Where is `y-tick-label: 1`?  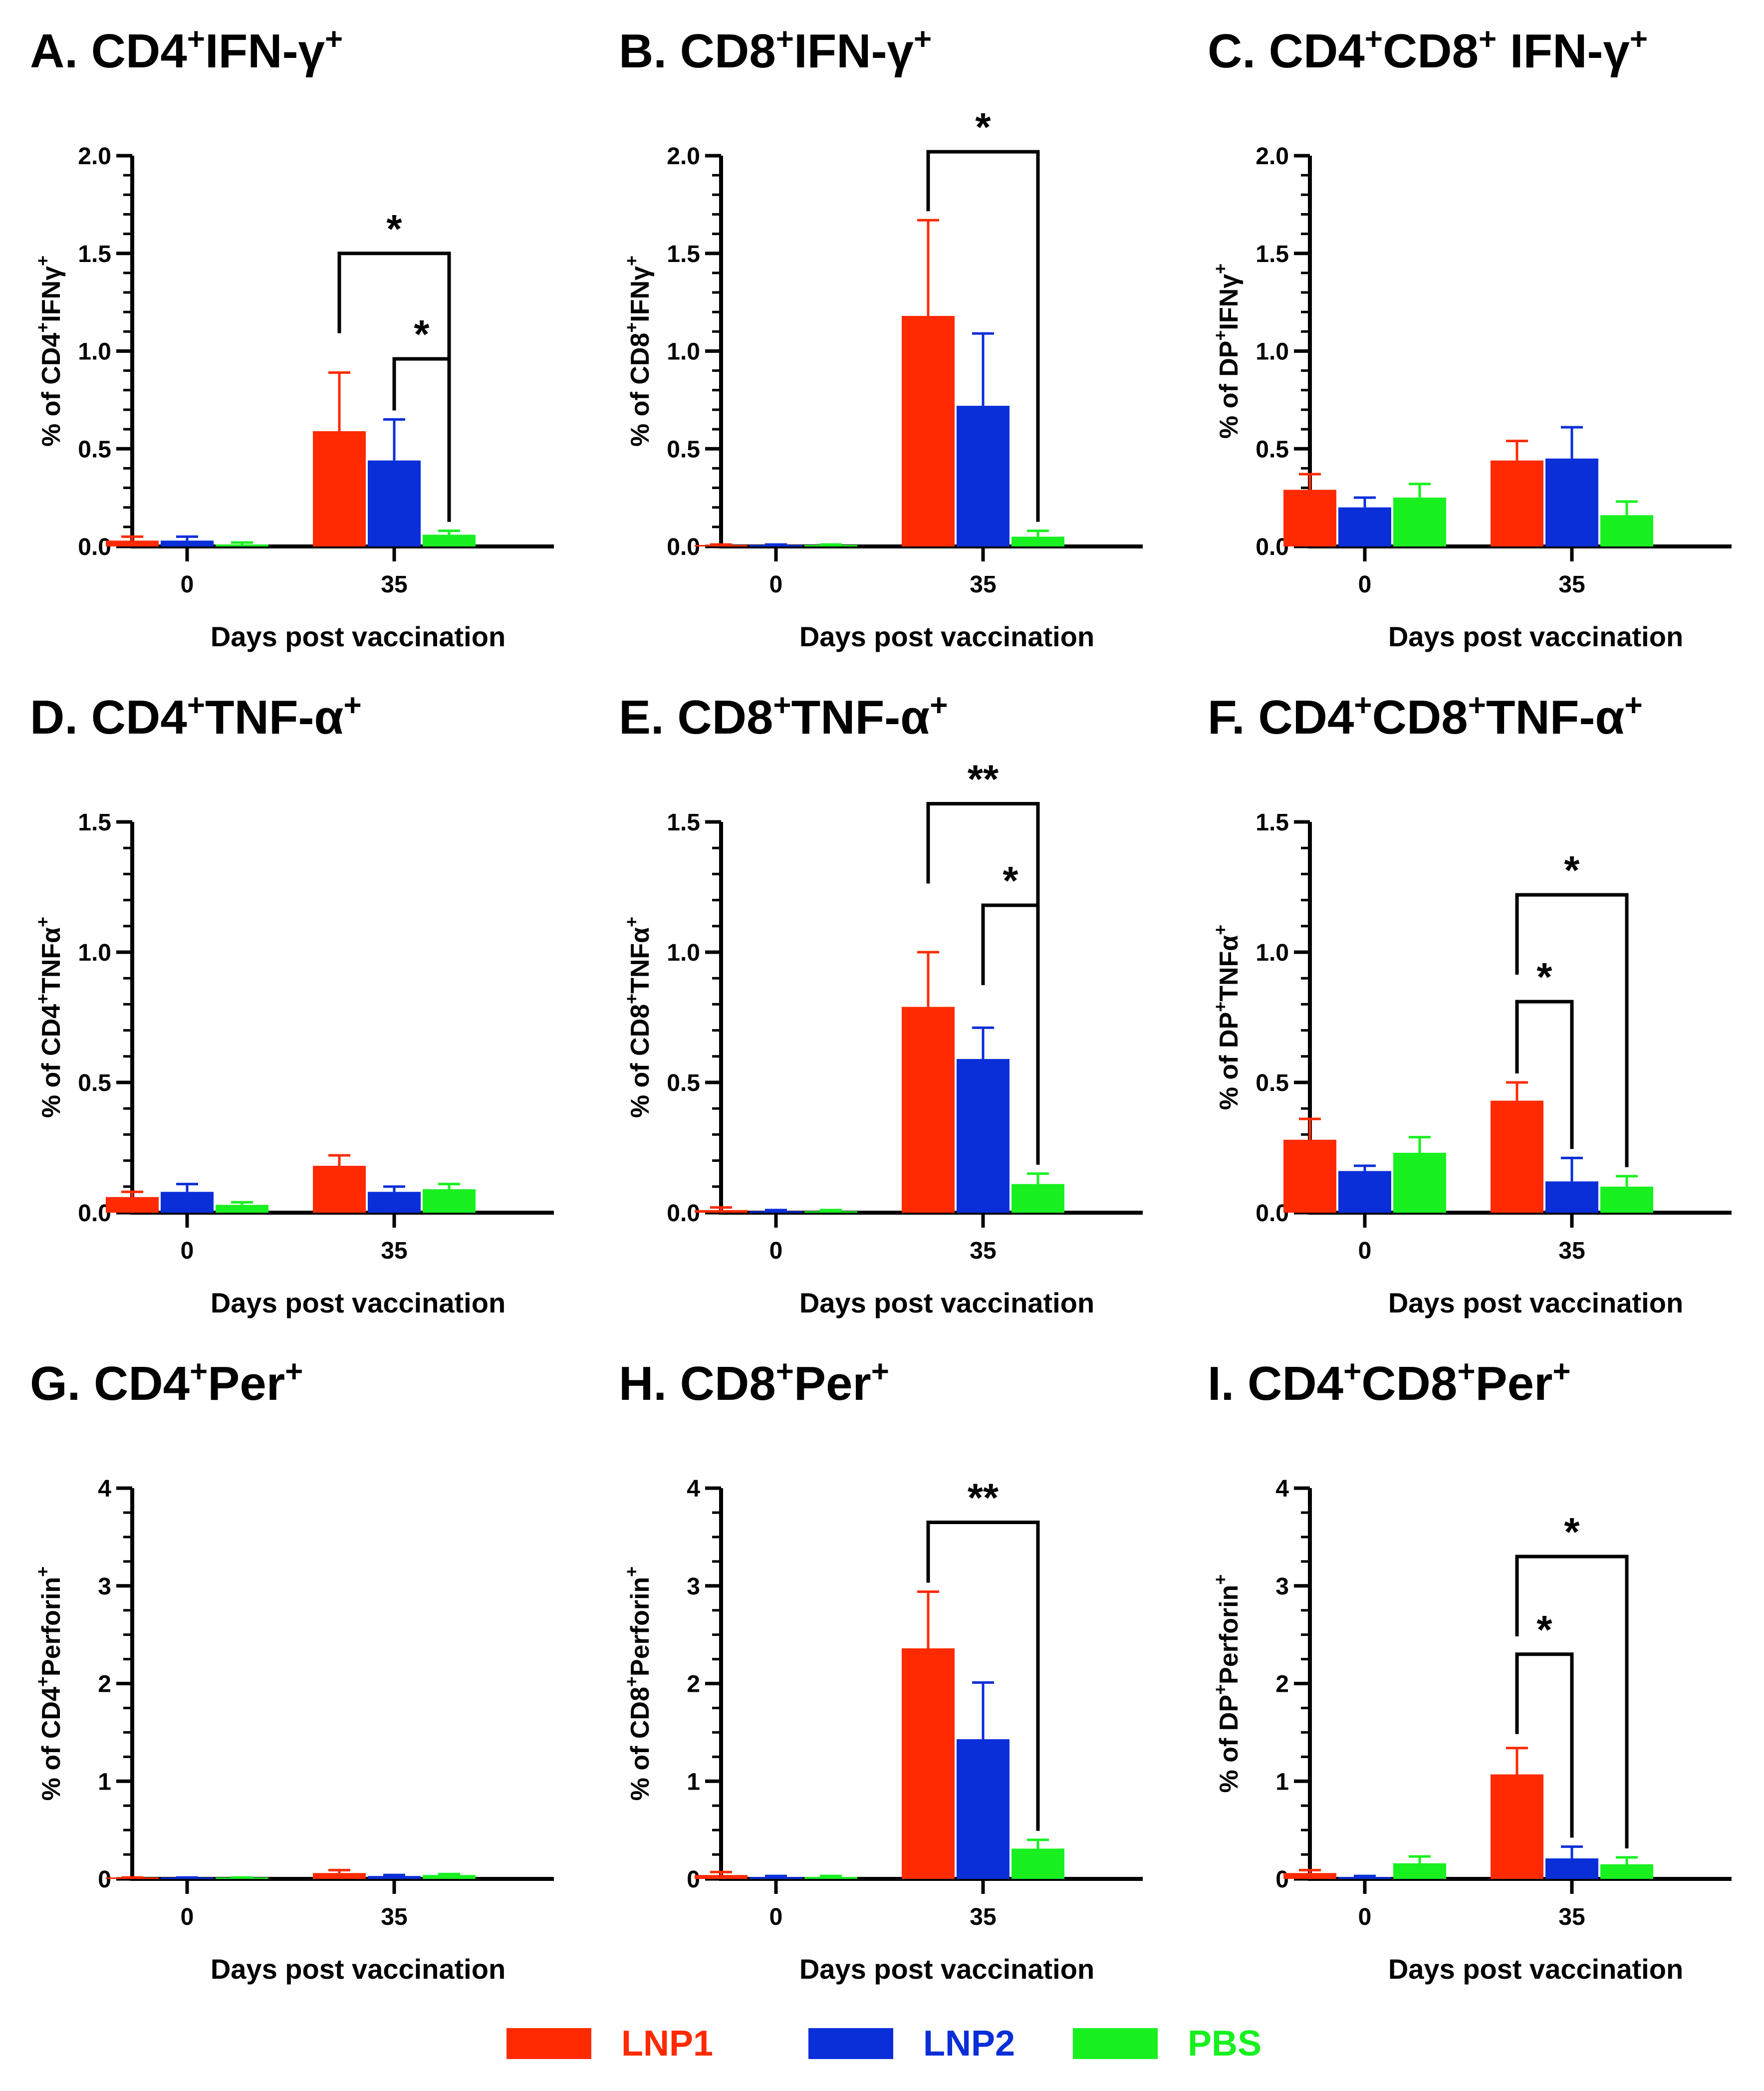
y-tick-label: 1 is located at coordinates (693, 1782).